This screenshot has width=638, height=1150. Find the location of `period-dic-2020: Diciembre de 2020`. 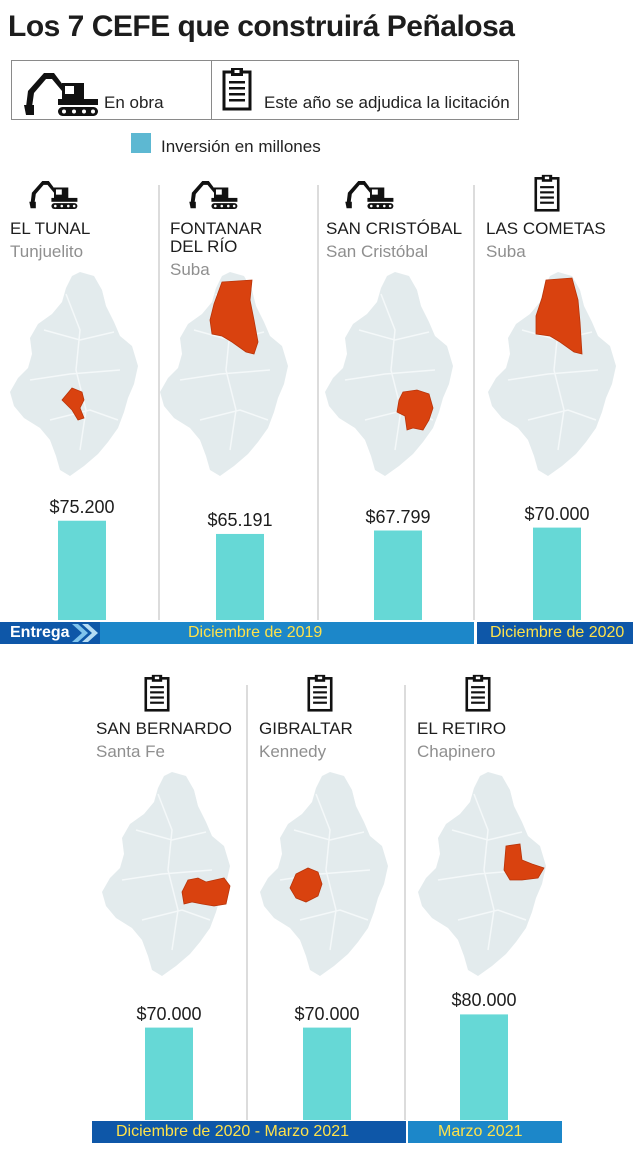

period-dic-2020: Diciembre de 2020 is located at coordinates (557, 632).